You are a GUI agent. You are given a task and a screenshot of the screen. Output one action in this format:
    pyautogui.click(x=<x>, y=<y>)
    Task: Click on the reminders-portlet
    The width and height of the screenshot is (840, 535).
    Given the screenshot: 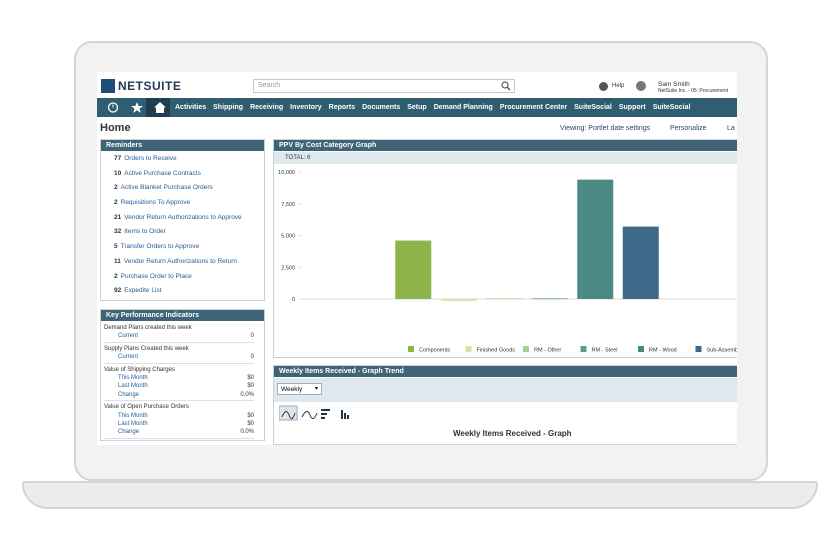 What is the action you would take?
    pyautogui.click(x=182, y=220)
    